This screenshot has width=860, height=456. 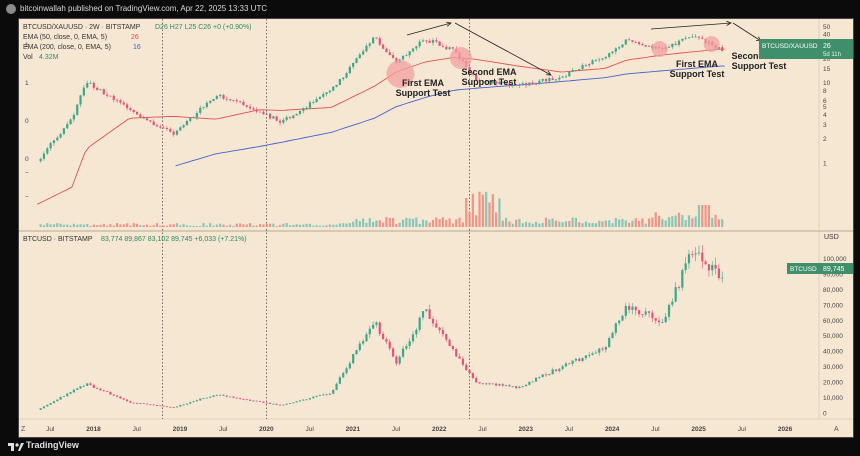 I want to click on bottom-price-tick: 60,000, so click(x=833, y=321).